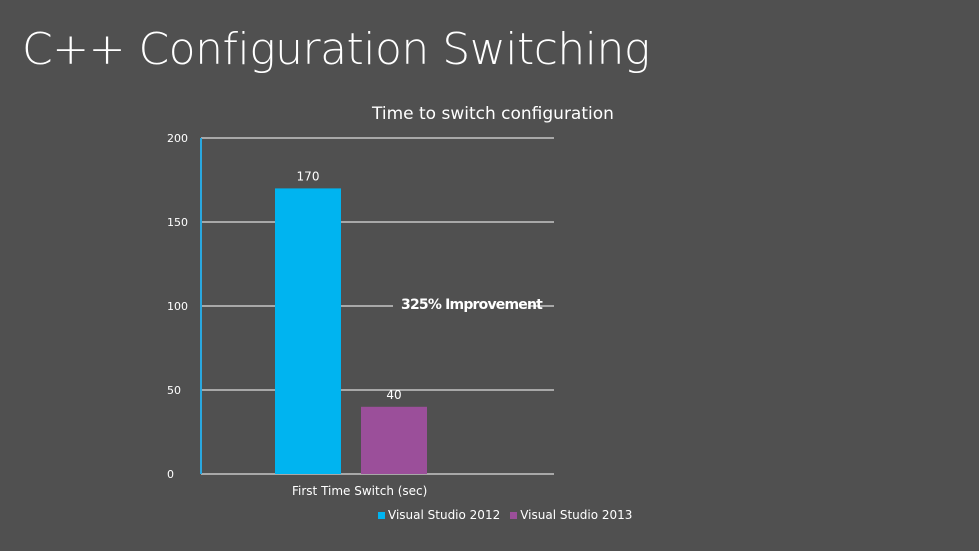 The height and width of the screenshot is (551, 979). I want to click on legend: Visual Studio 2012 Visual Studio 2013, so click(505, 515).